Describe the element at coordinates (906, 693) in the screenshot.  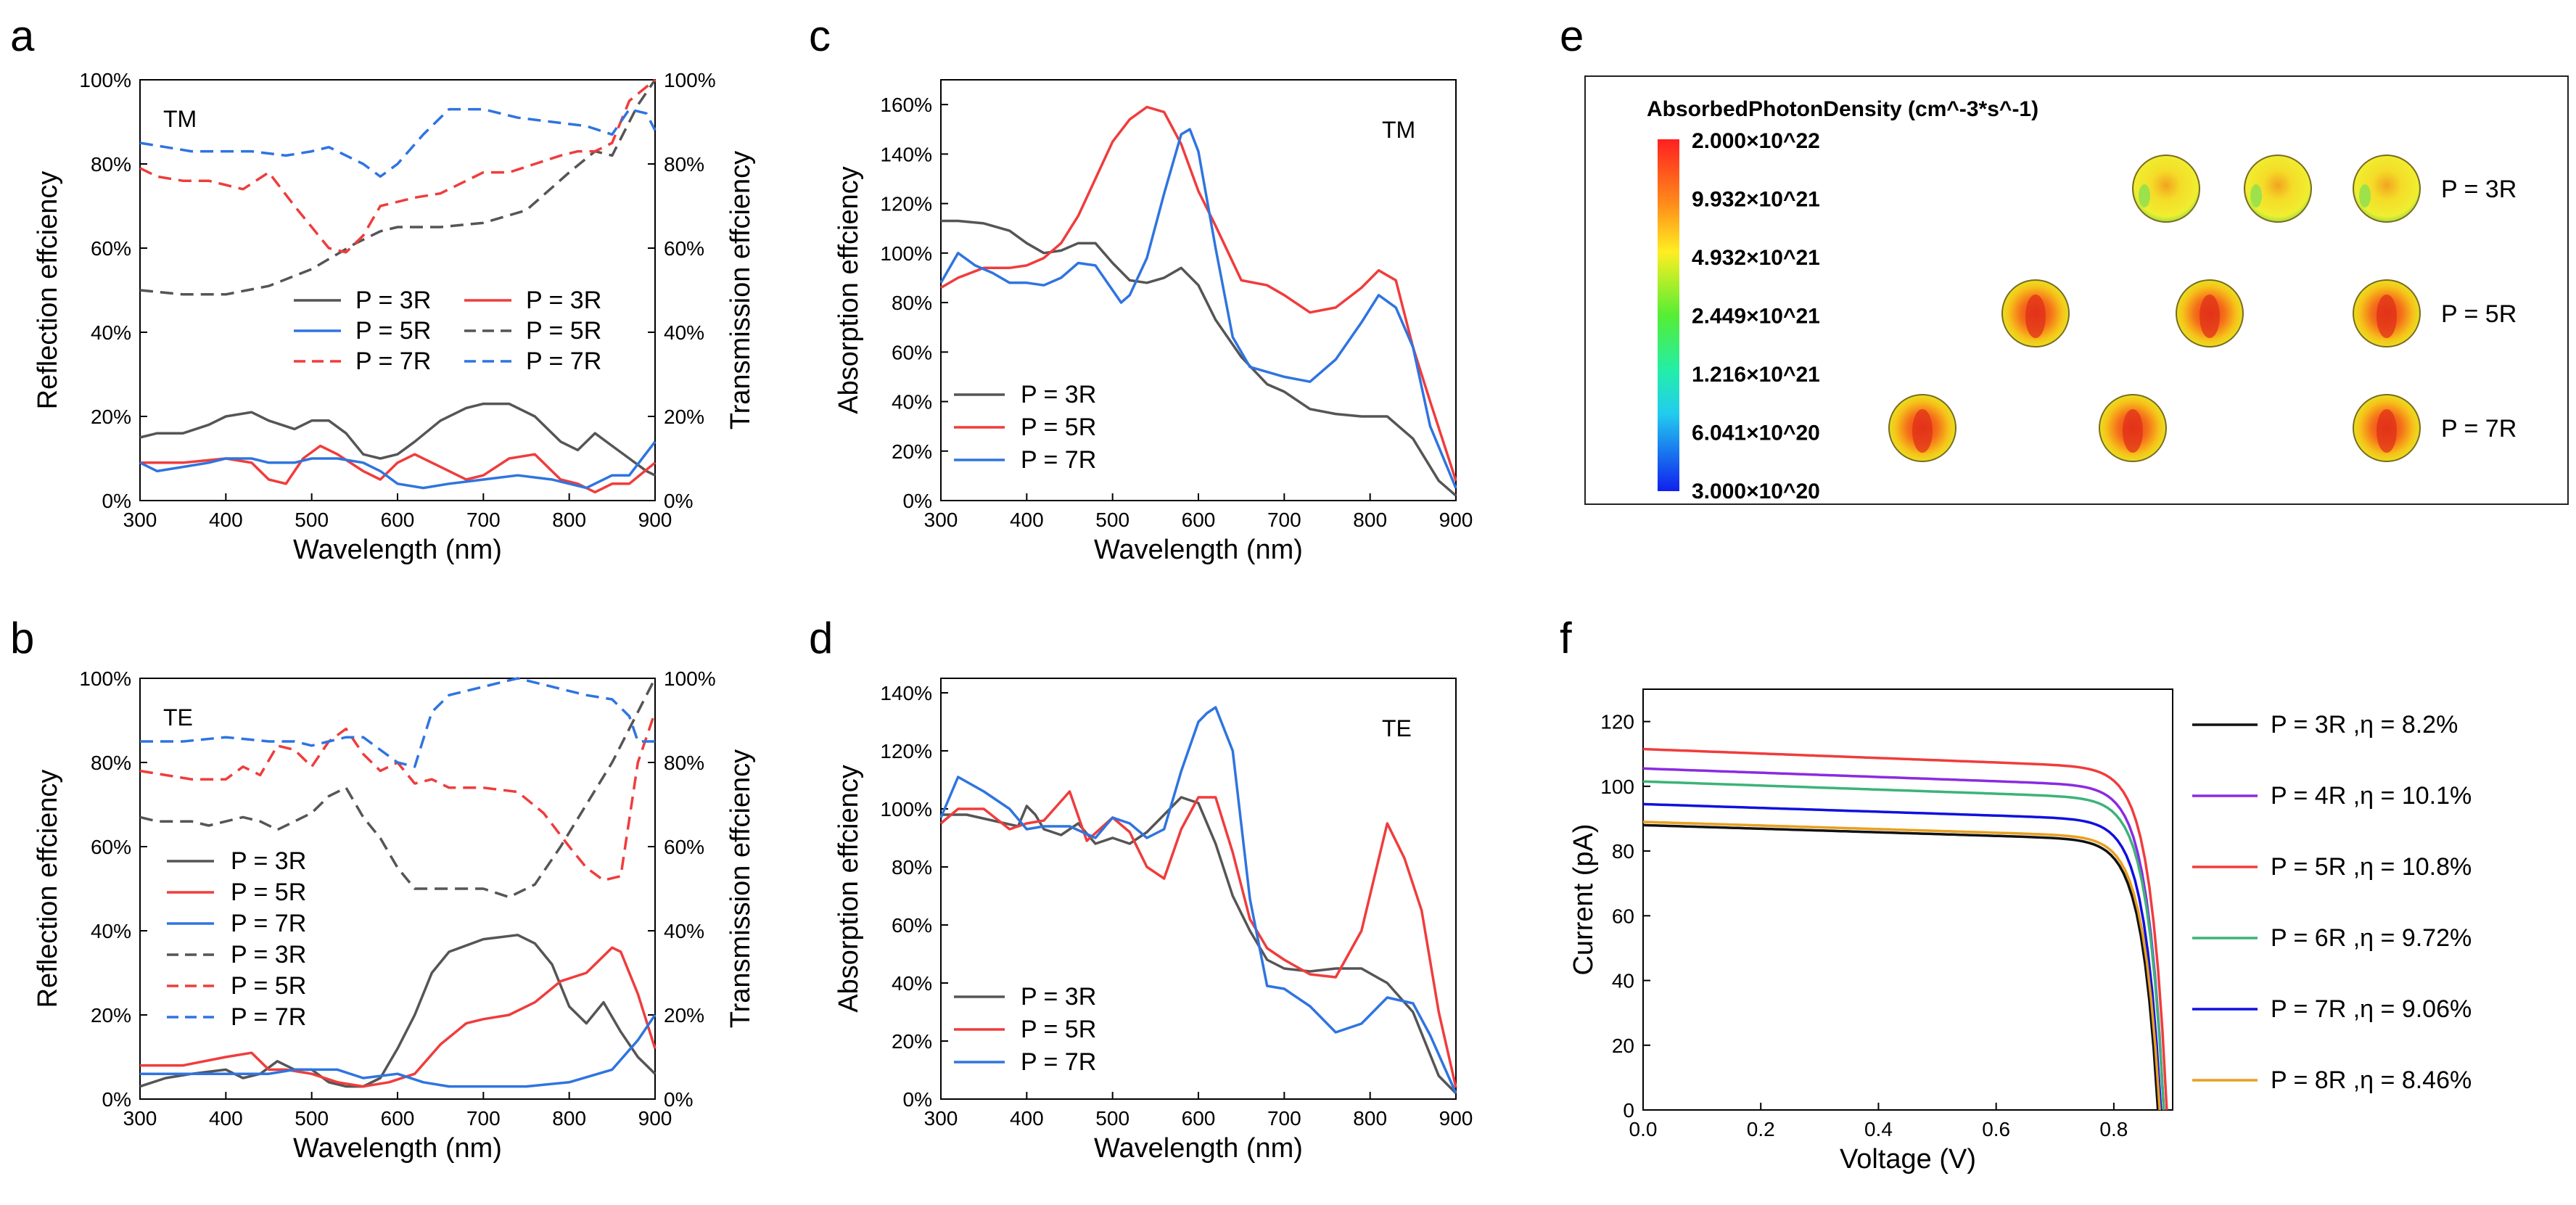
I see `y-tick-label: 140%` at that location.